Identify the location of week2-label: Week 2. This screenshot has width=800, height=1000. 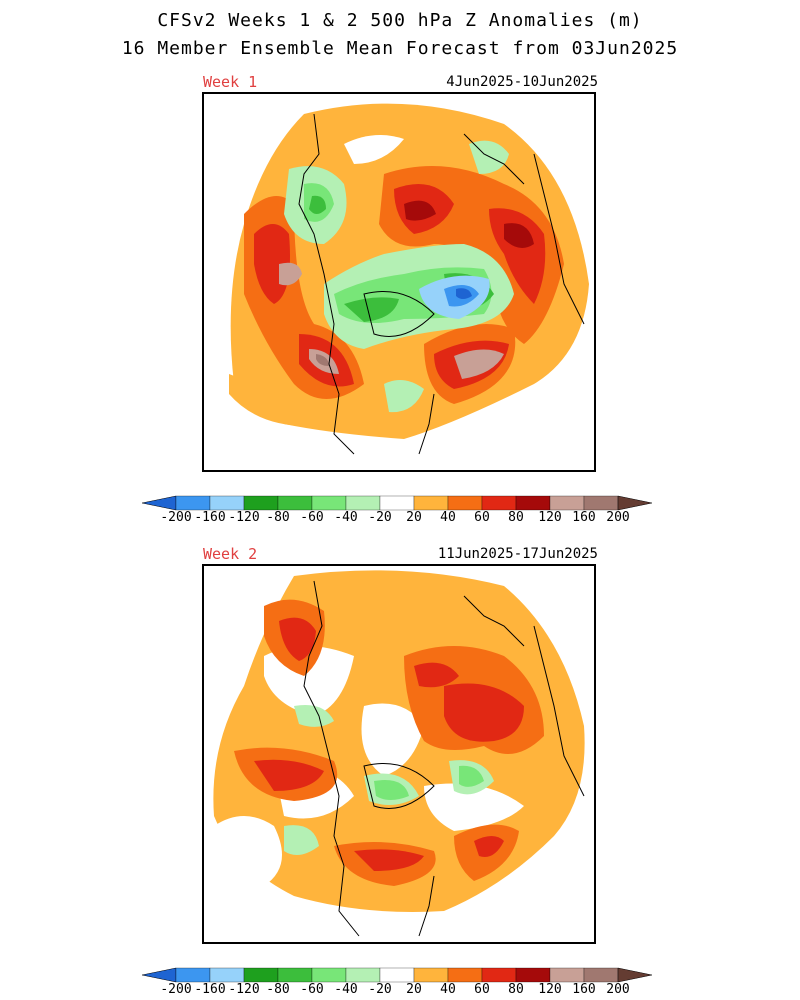
(230, 554).